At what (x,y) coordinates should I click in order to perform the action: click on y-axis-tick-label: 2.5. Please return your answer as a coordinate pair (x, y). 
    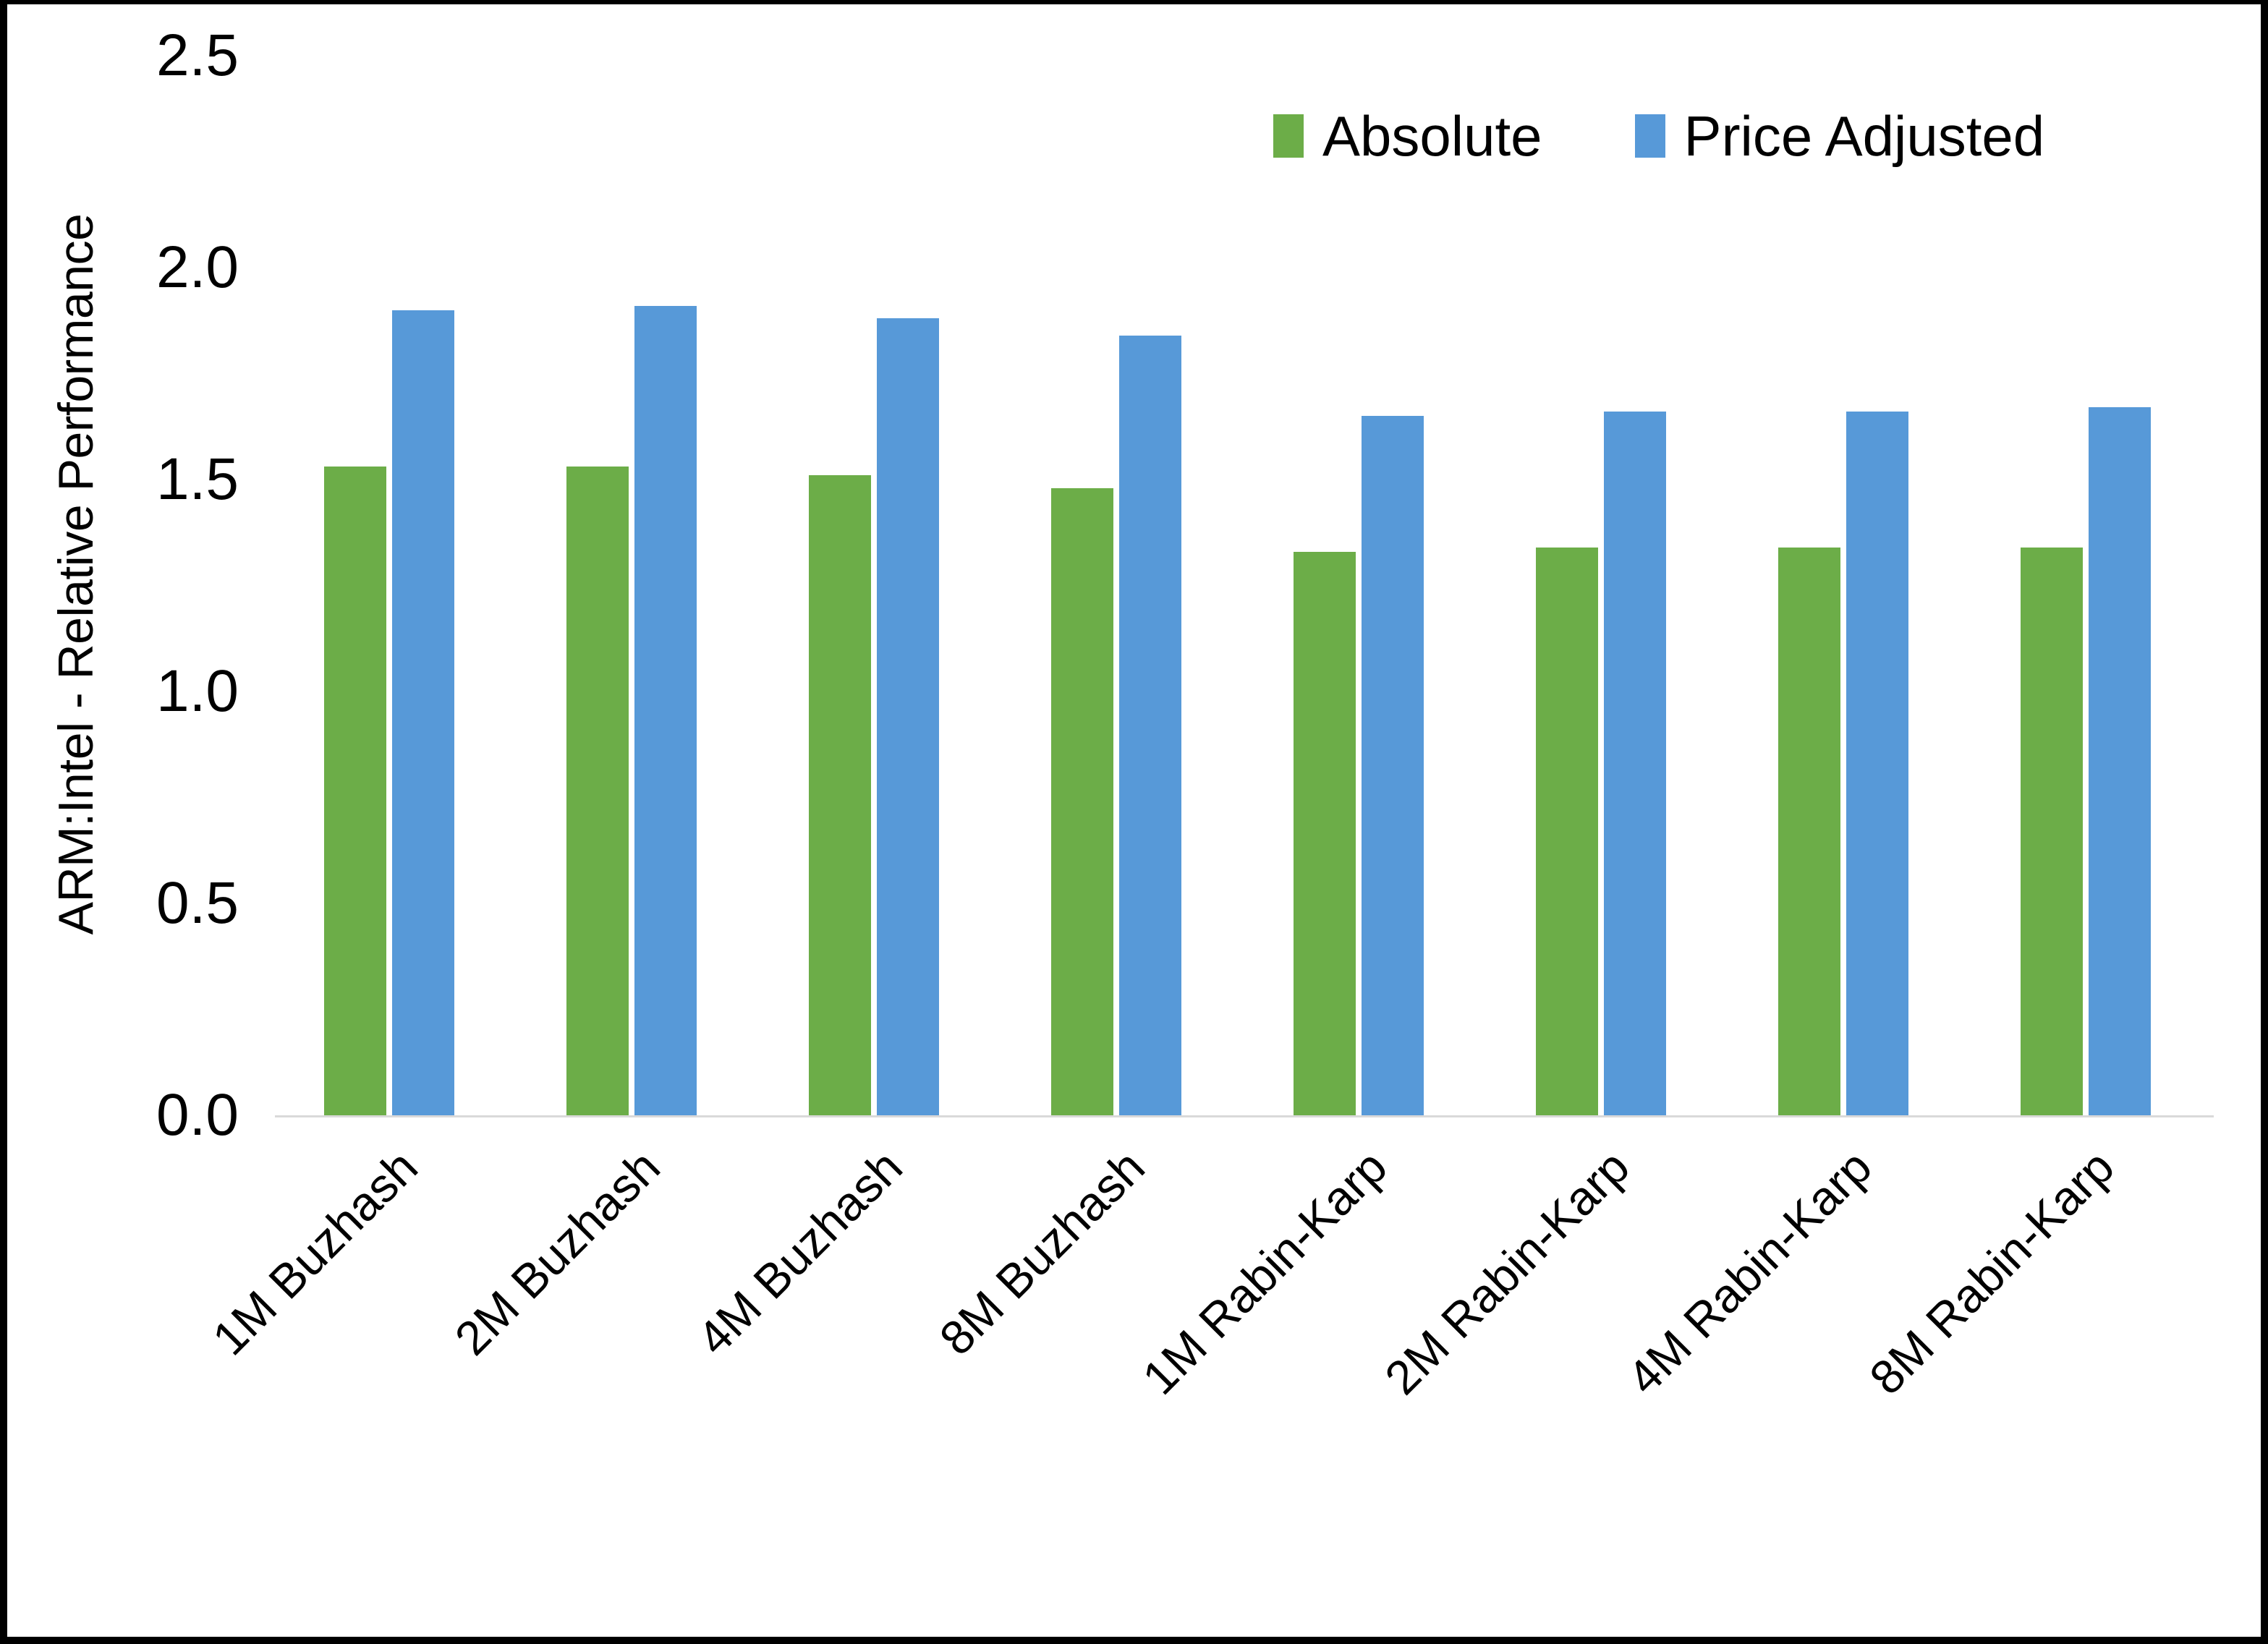
    Looking at the image, I should click on (197, 55).